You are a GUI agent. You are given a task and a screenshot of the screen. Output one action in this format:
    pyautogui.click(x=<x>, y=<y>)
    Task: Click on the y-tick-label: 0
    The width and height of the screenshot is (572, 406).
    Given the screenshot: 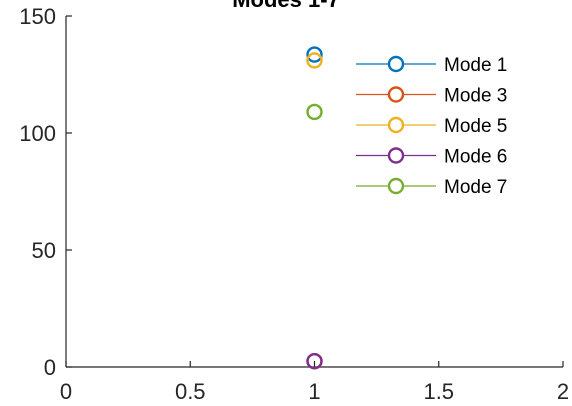 What is the action you would take?
    pyautogui.click(x=50, y=367)
    